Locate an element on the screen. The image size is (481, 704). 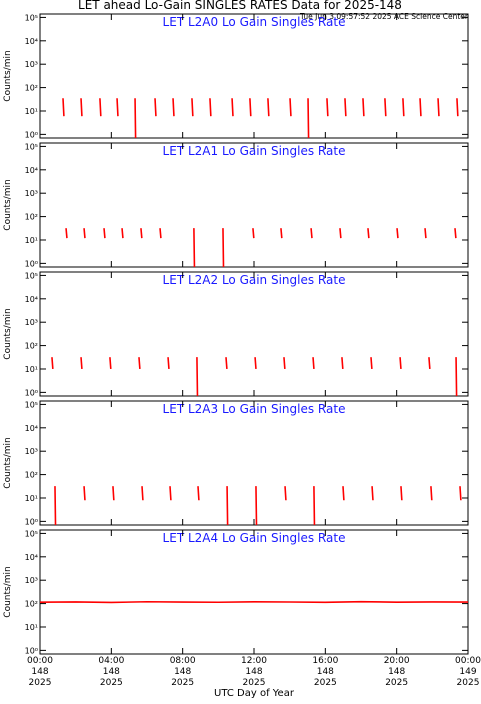
panel-title: LET L2A1 Lo Gain Singles Rate is located at coordinates (254, 151).